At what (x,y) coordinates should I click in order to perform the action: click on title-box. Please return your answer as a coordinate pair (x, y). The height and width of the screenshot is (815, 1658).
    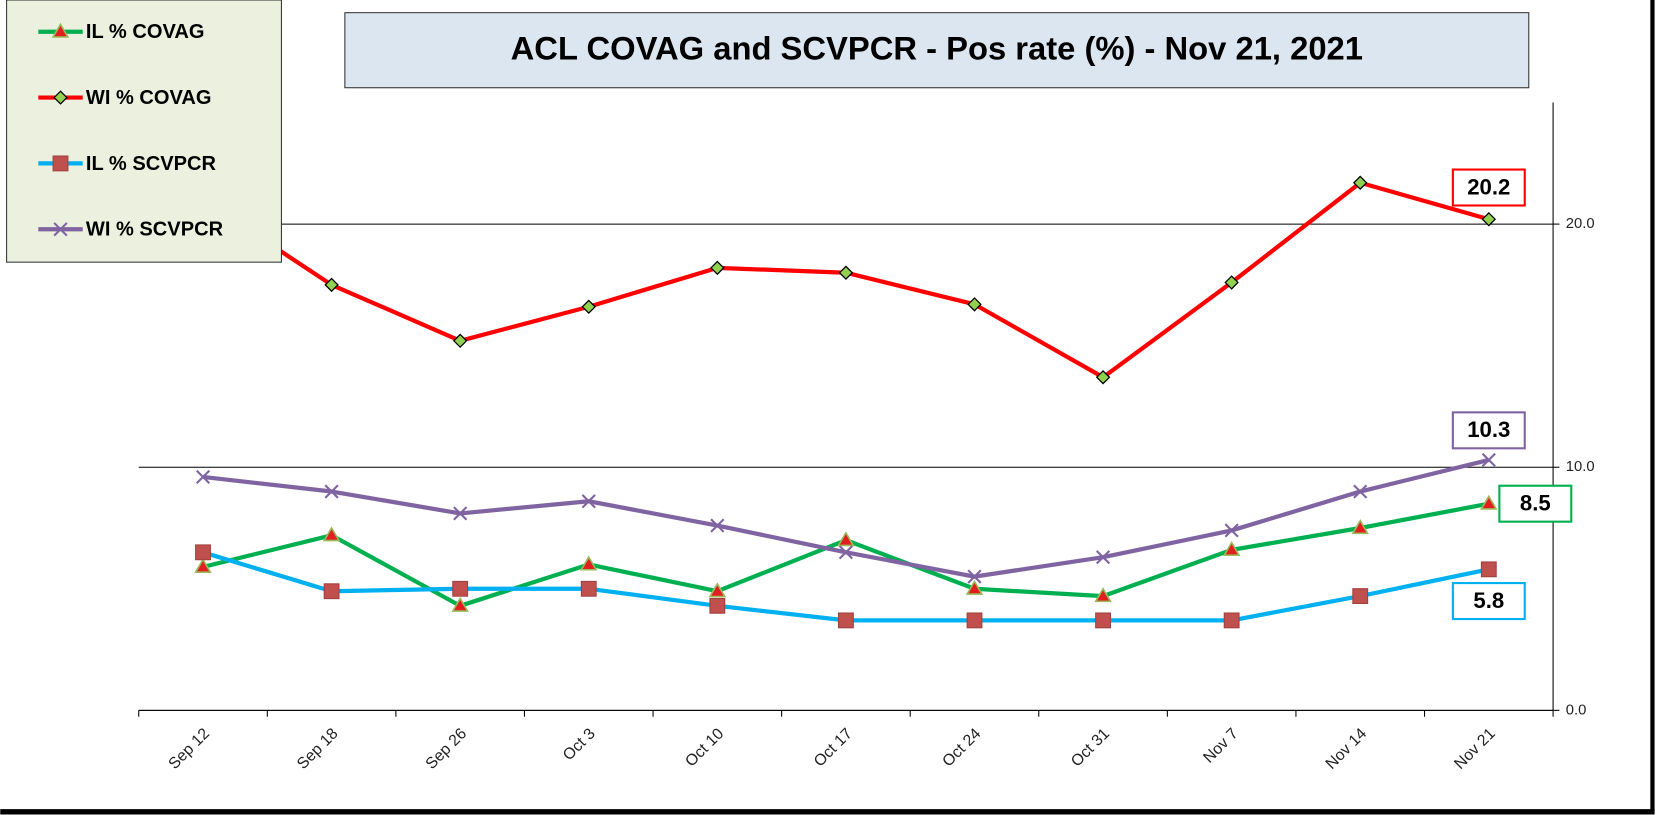
    Looking at the image, I should click on (937, 50).